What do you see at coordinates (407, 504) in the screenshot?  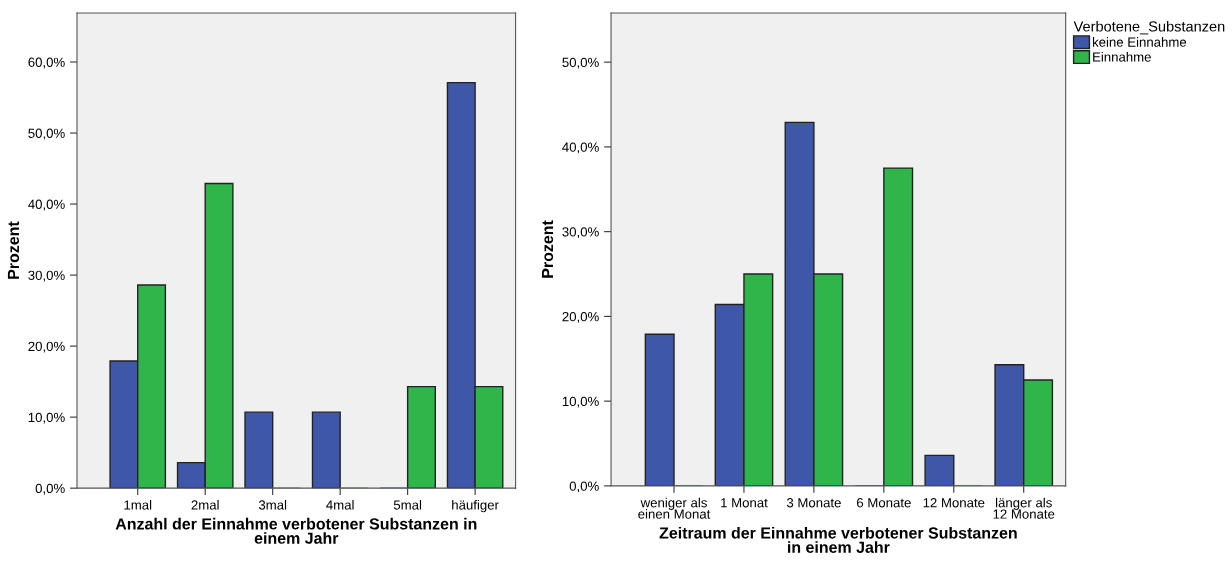 I see `x-tick-label: 5mal` at bounding box center [407, 504].